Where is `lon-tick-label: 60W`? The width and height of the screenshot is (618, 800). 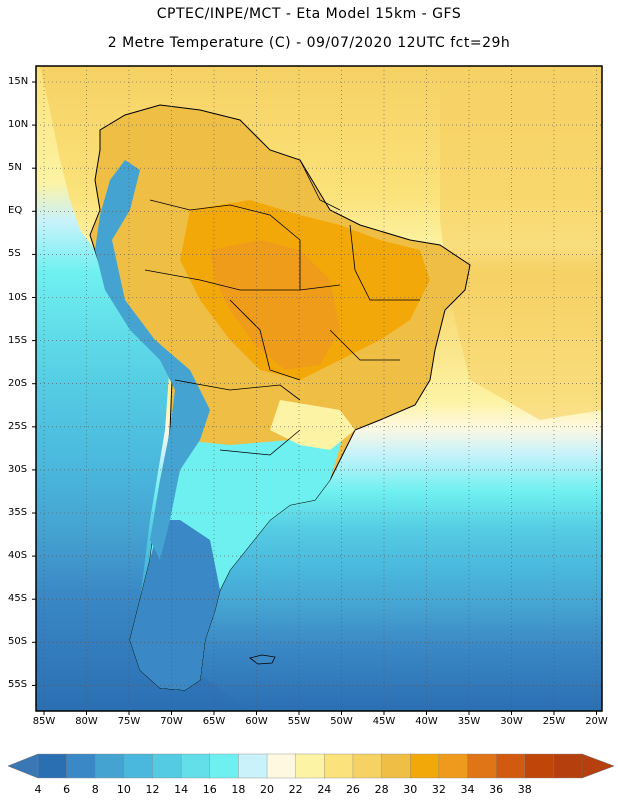 lon-tick-label: 60W is located at coordinates (256, 721).